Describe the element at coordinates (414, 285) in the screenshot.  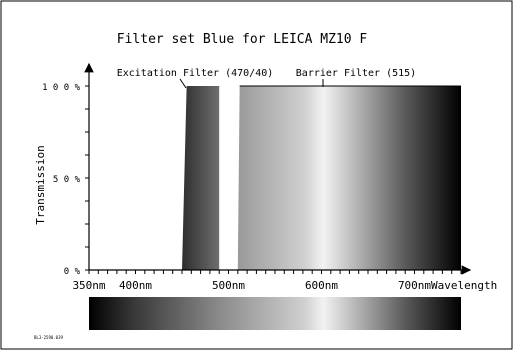
I see `x-tick-label: 700nm` at that location.